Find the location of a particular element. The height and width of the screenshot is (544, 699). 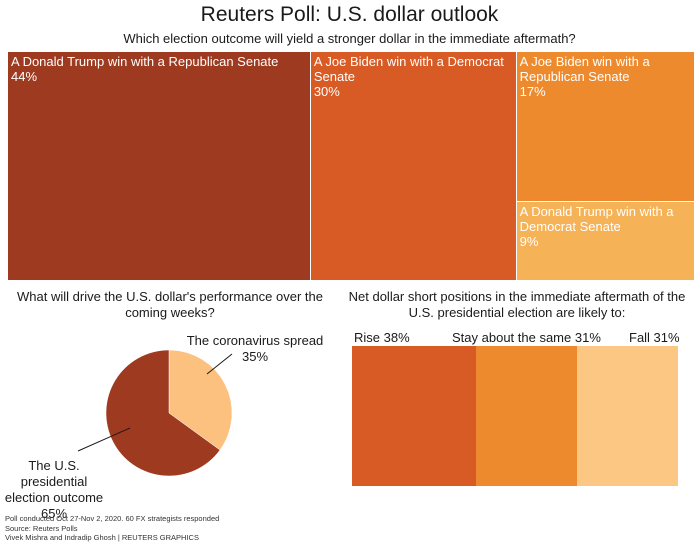

pie-leader-line-election is located at coordinates (104, 439).